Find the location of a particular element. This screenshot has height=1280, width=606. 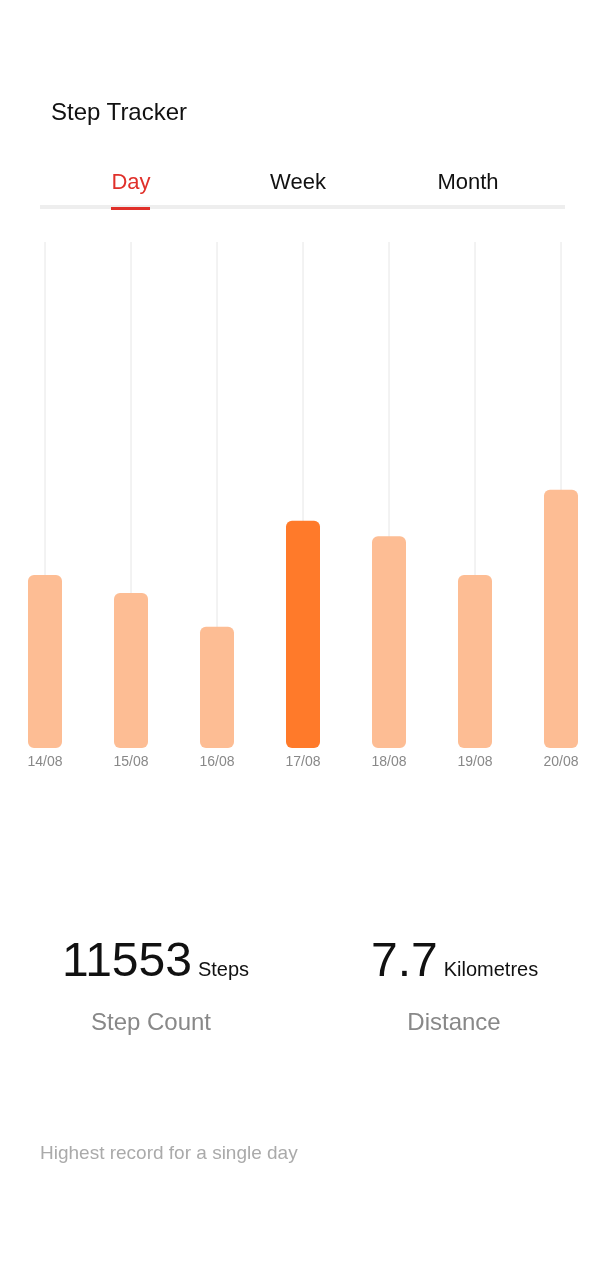

text: Steps is located at coordinates (223, 969).